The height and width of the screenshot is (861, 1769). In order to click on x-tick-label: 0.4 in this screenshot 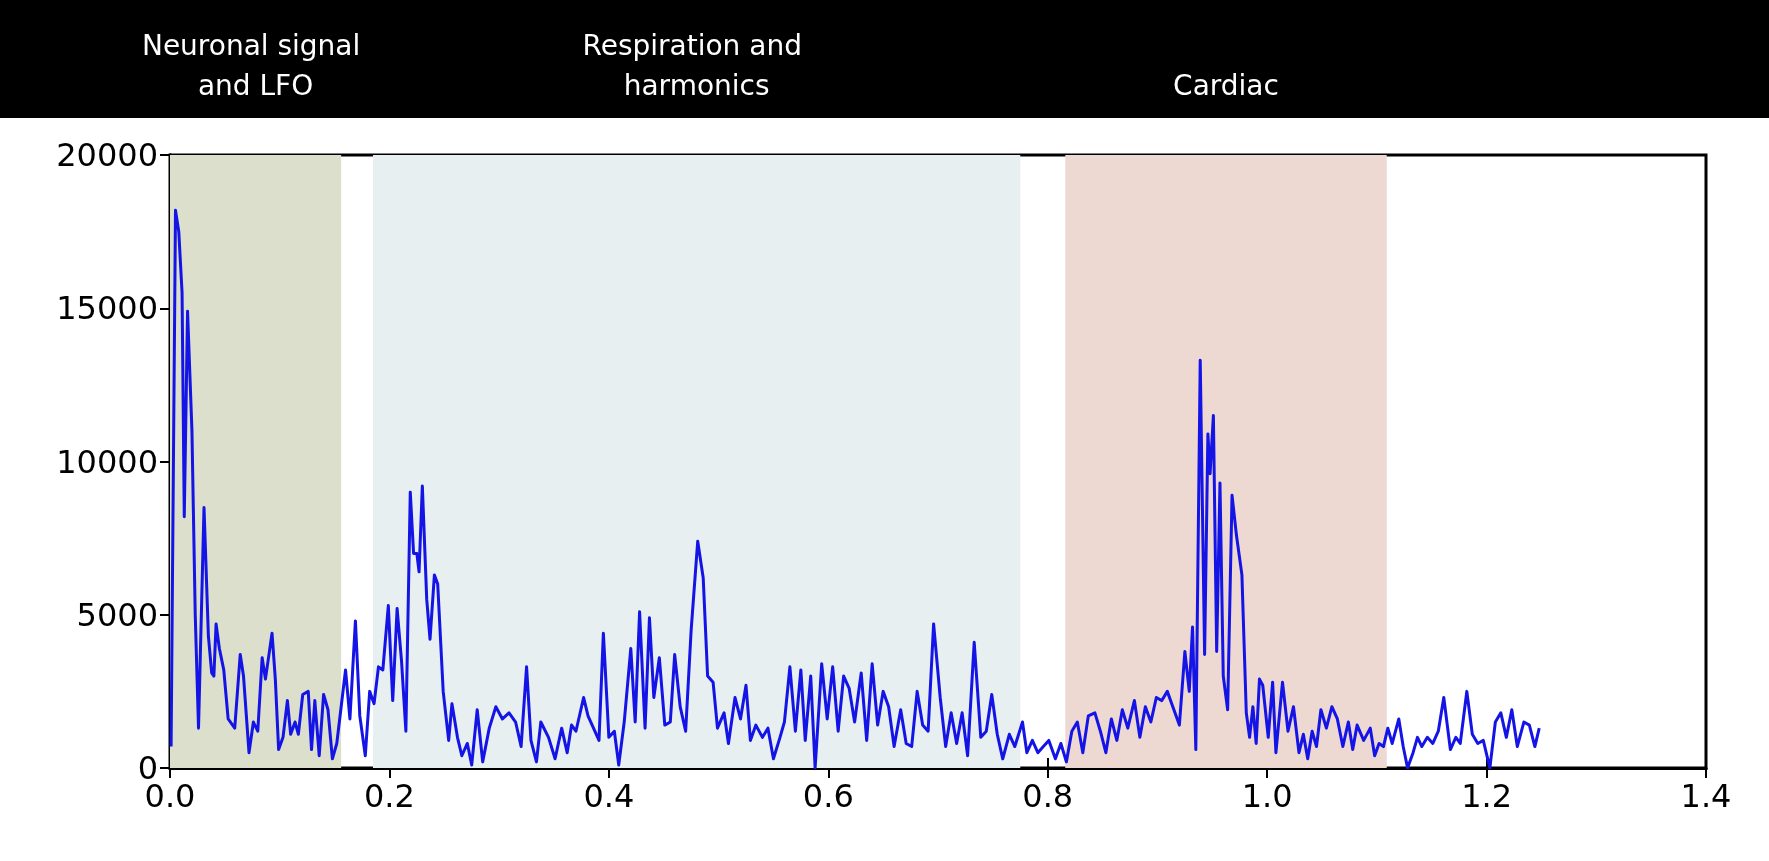, I will do `click(609, 796)`.